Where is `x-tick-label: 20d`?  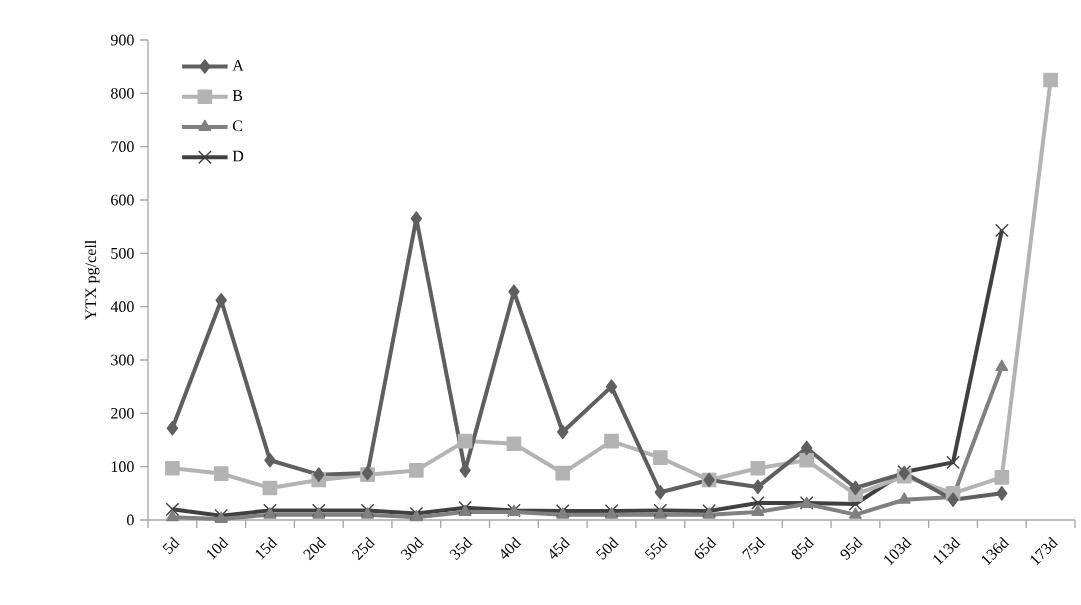 x-tick-label: 20d is located at coordinates (315, 548).